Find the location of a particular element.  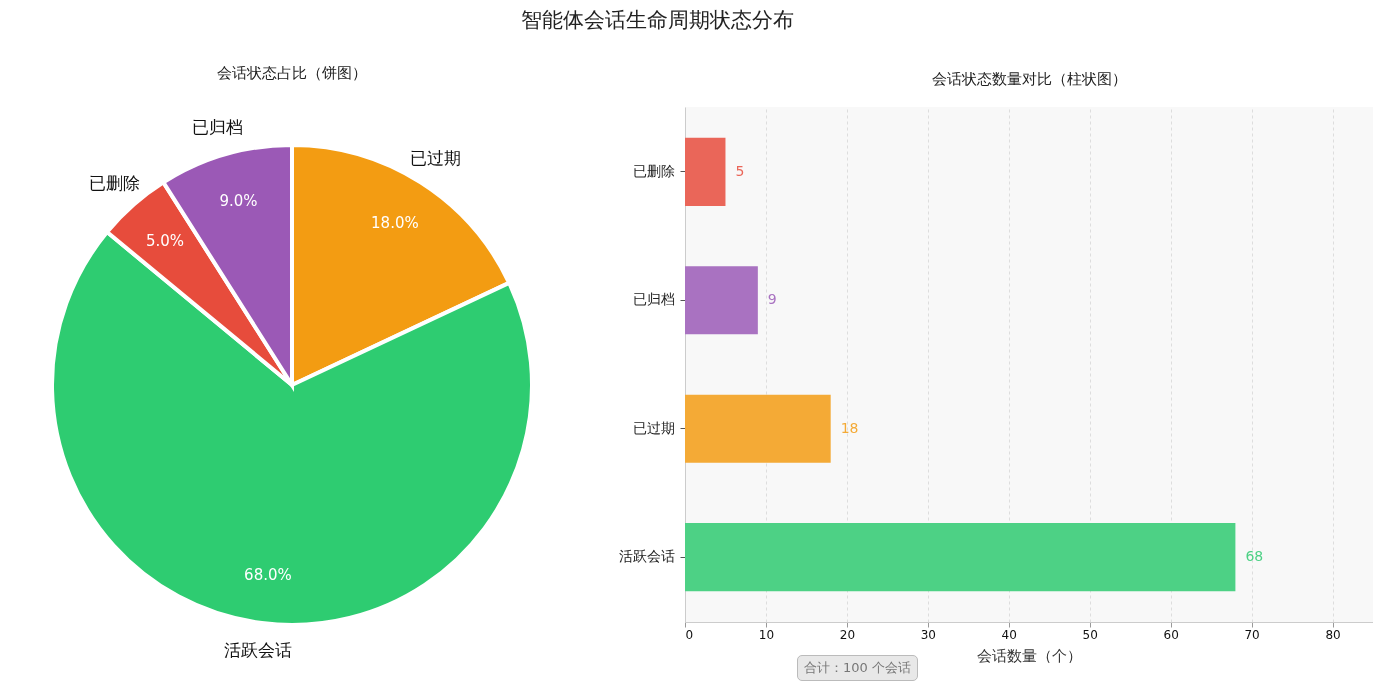

text: 合计：100 个会话 is located at coordinates (857, 668).